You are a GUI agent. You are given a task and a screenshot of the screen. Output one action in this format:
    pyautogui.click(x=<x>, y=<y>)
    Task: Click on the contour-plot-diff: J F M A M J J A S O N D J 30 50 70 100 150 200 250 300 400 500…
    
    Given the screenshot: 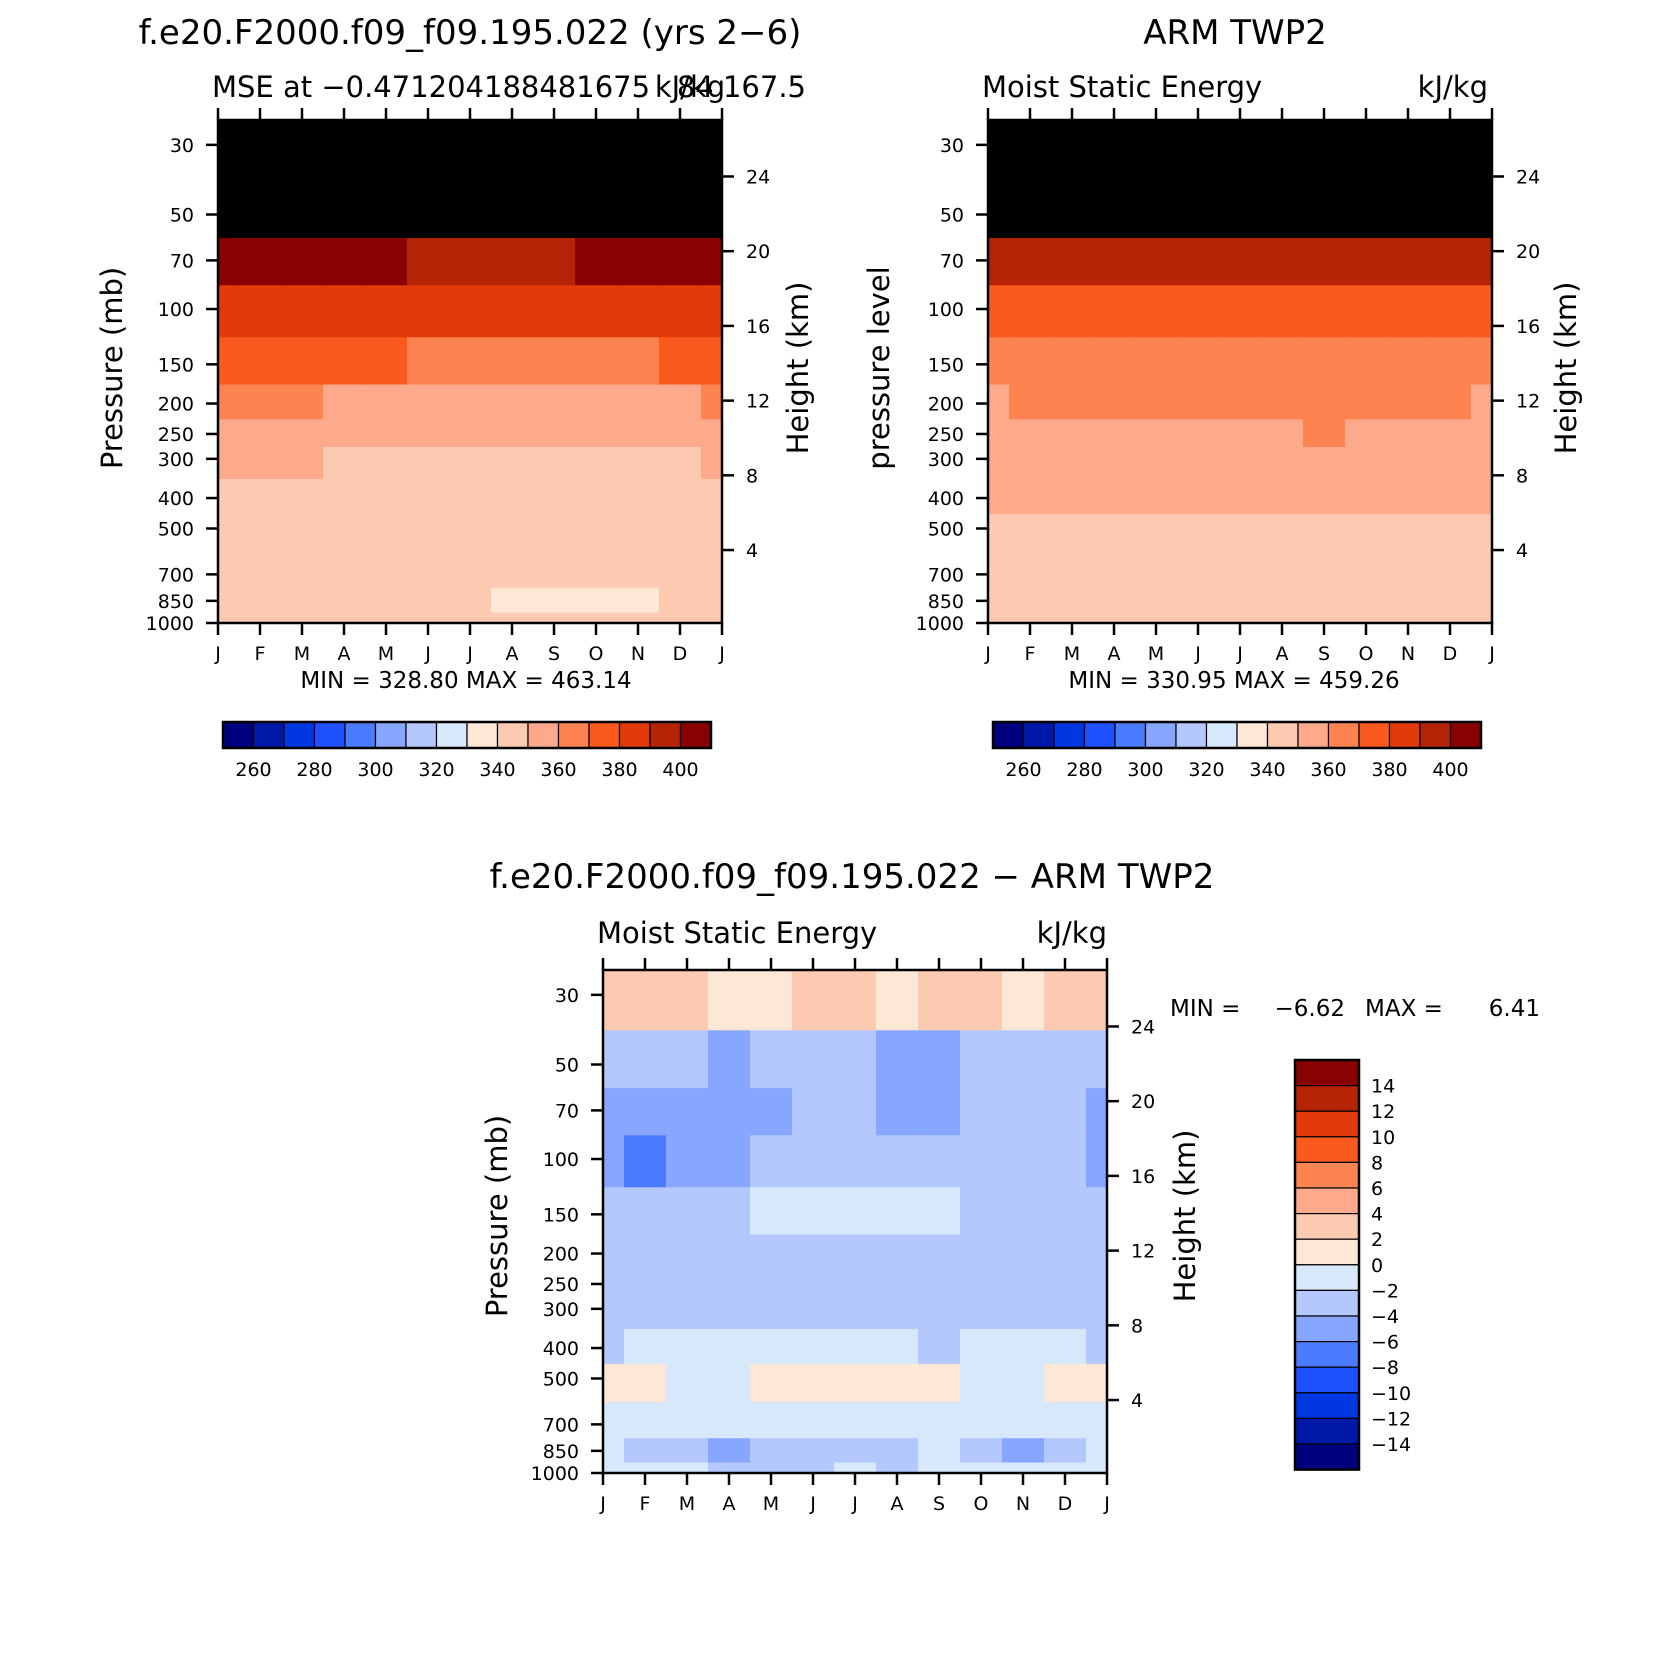 What is the action you would take?
    pyautogui.click(x=843, y=1236)
    